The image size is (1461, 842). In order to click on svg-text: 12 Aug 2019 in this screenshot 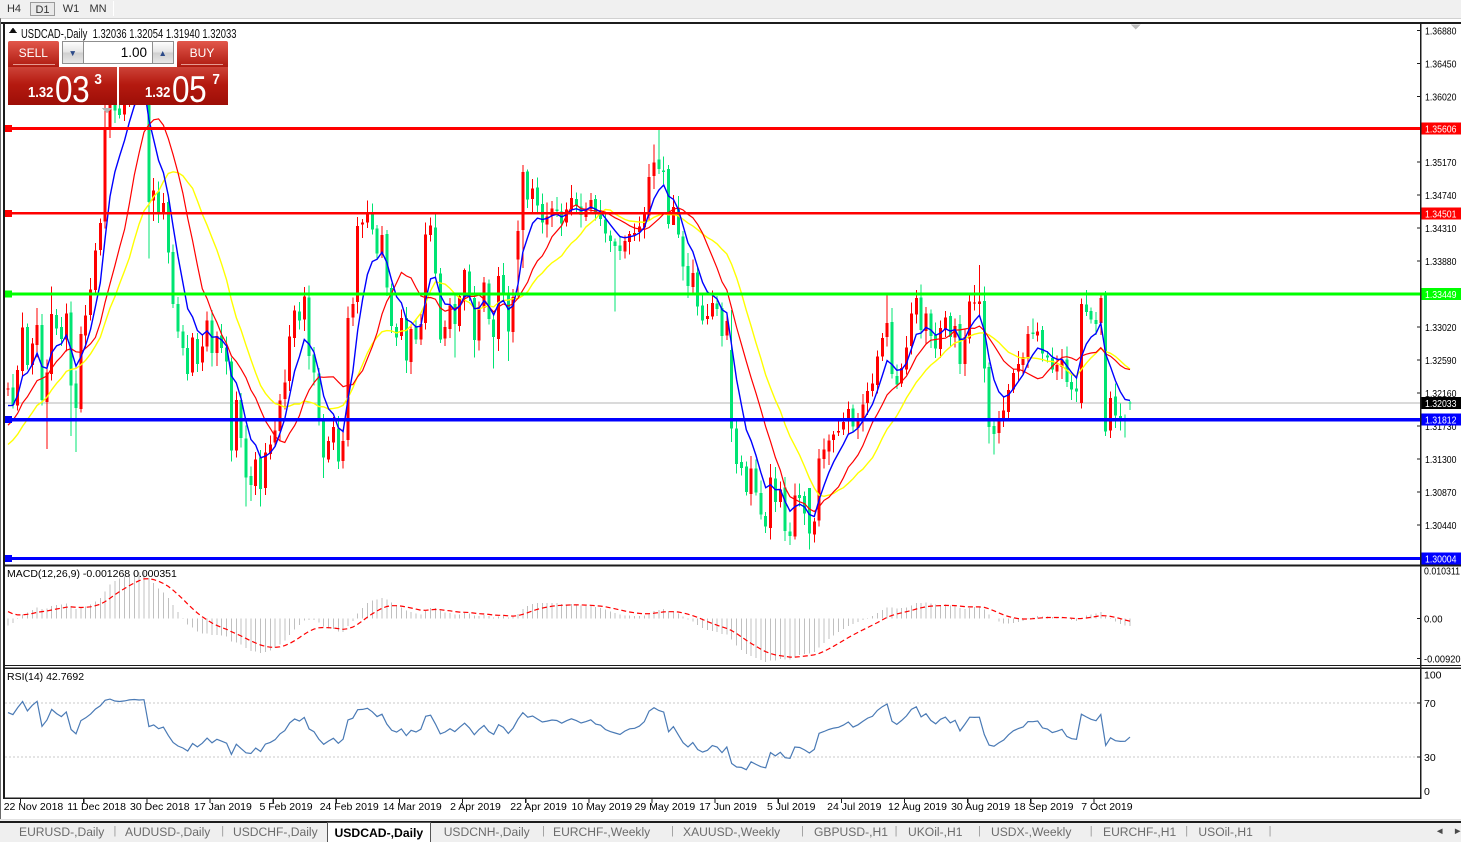, I will do `click(917, 807)`.